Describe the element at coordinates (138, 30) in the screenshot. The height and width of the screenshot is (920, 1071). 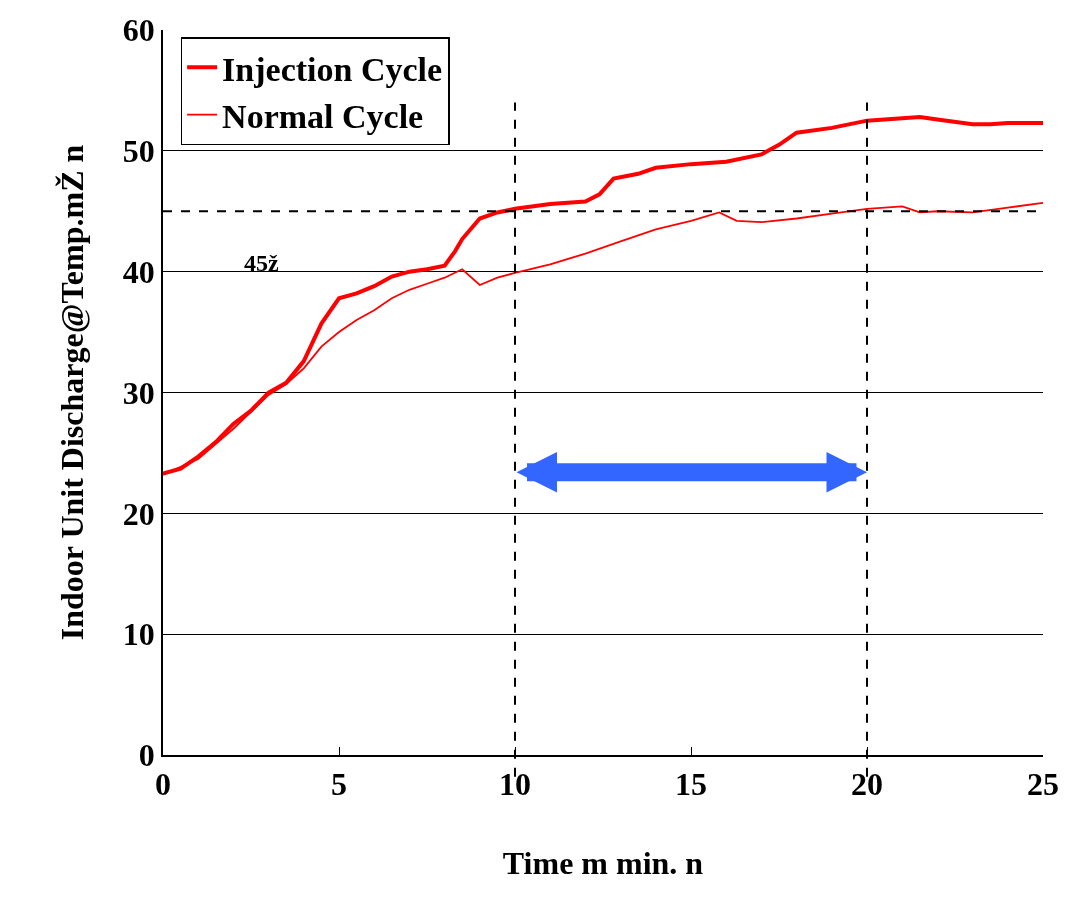
I see `y-tick-label: 60` at that location.